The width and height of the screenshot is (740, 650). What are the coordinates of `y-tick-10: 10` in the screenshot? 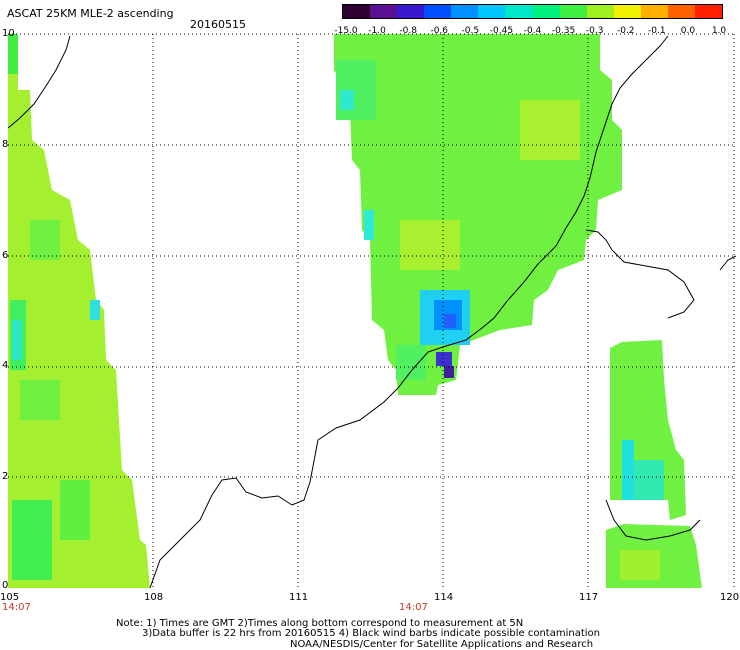 It's located at (8, 33).